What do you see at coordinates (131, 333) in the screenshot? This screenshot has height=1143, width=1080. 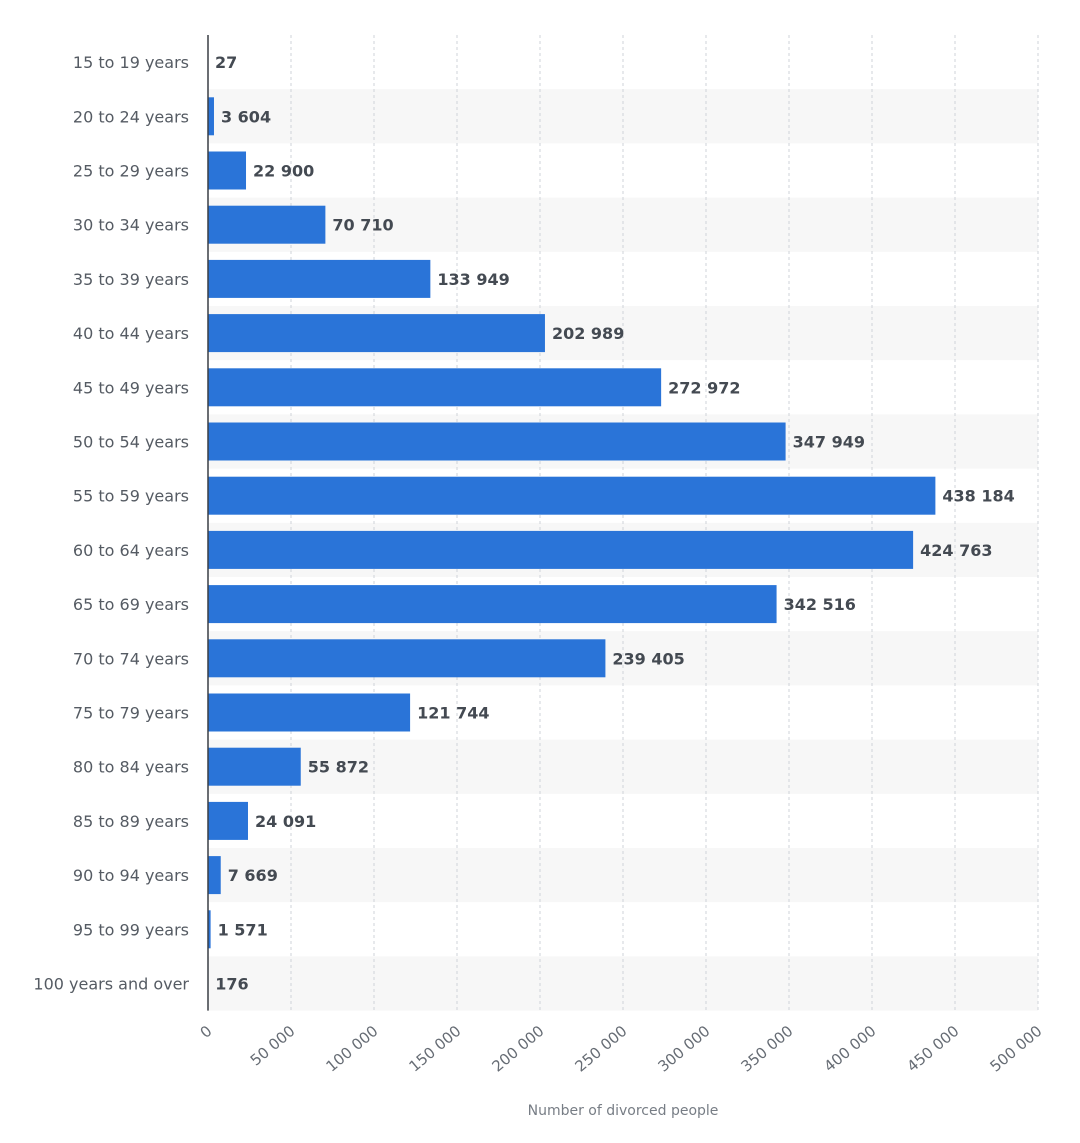 I see `category-label: 40 to 44 years` at bounding box center [131, 333].